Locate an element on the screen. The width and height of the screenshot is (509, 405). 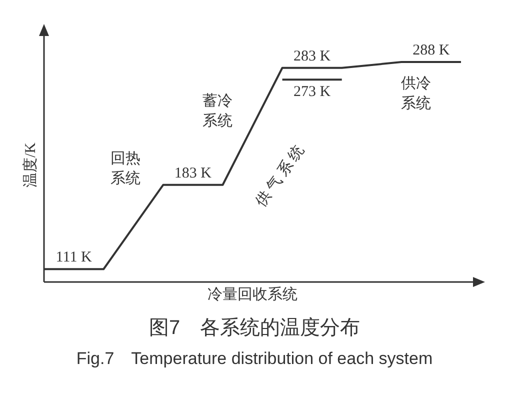
y-axis-title: 温度/K is located at coordinates (30, 165).